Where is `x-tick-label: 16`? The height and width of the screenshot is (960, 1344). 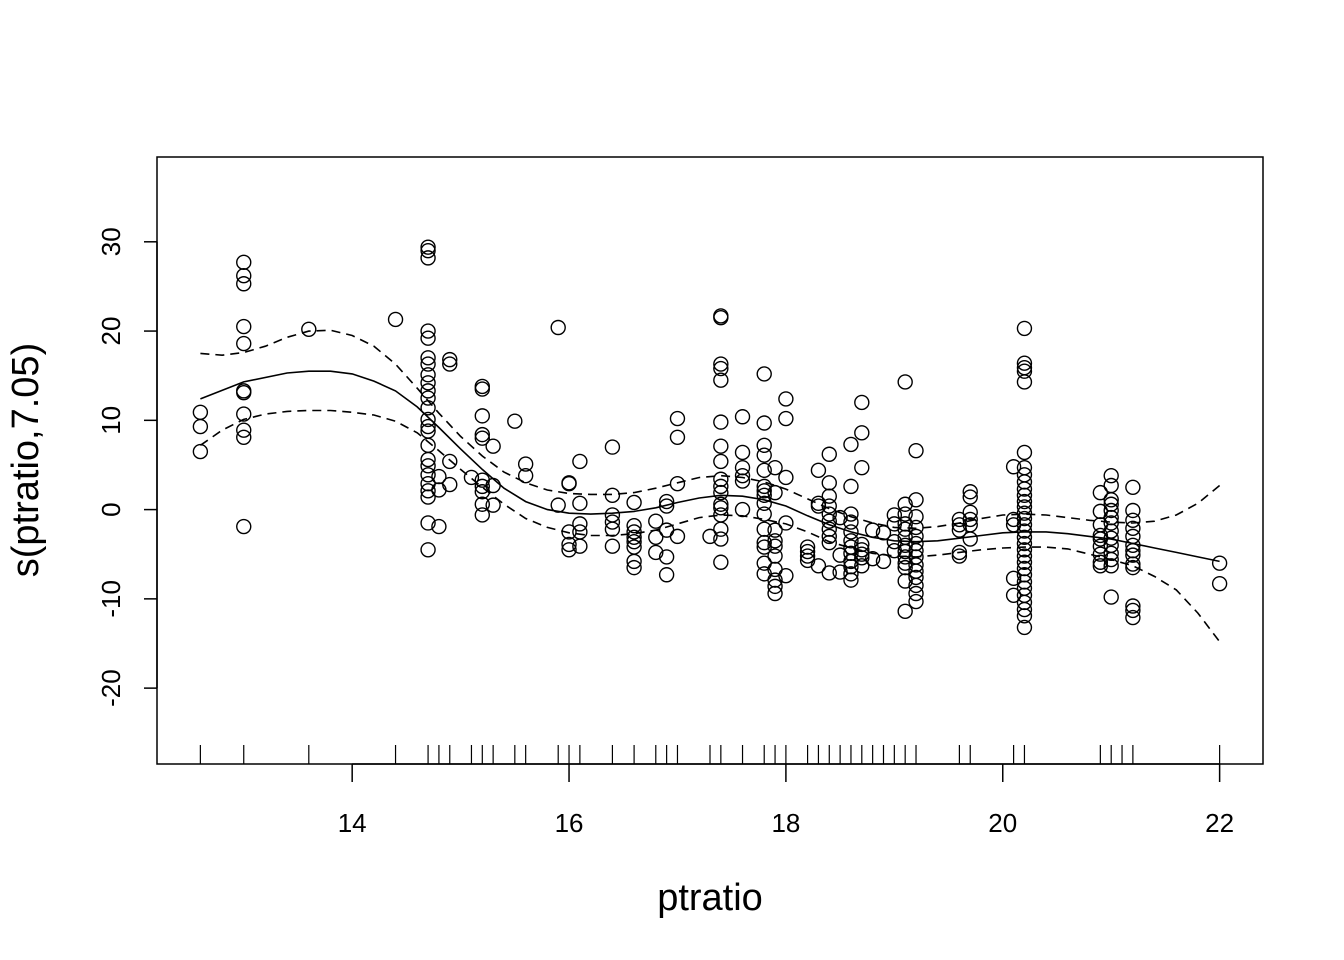 x-tick-label: 16 is located at coordinates (569, 823).